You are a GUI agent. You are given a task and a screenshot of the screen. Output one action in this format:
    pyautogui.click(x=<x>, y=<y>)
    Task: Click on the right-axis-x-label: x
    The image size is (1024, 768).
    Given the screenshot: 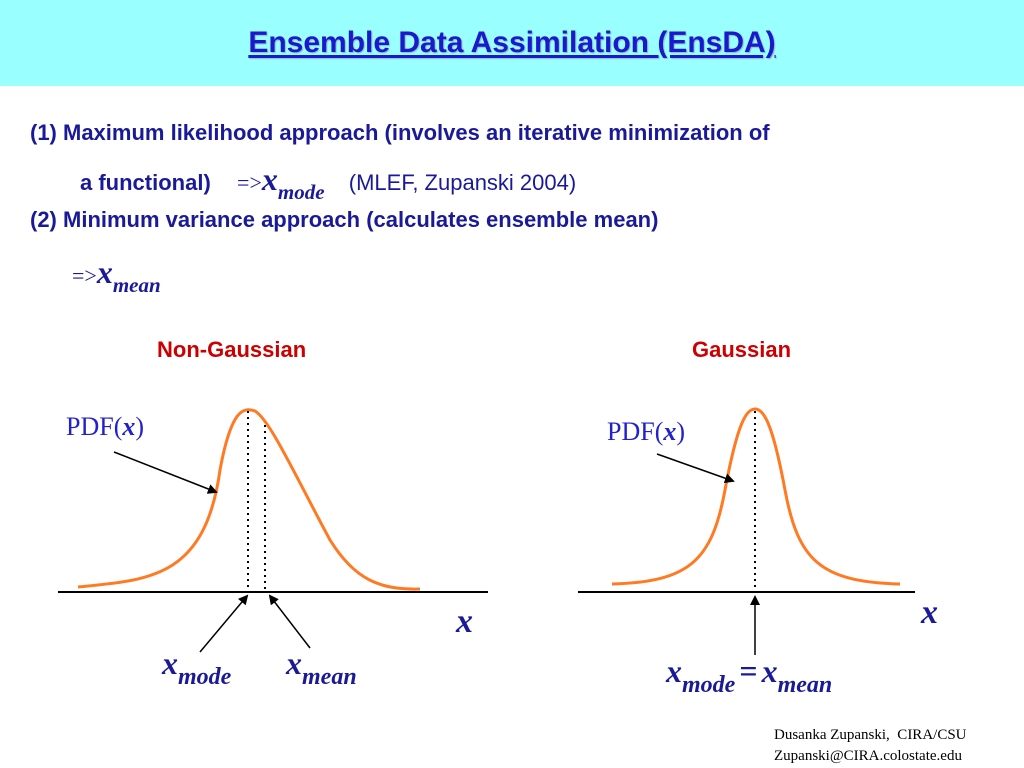 What is the action you would take?
    pyautogui.click(x=929, y=612)
    